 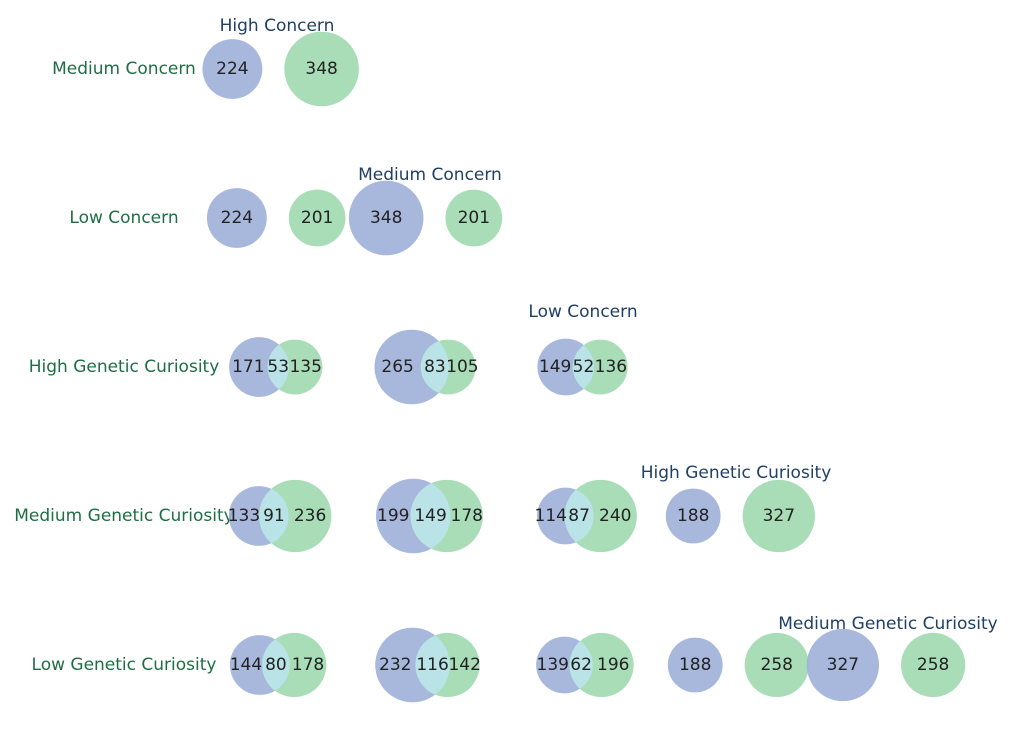 I want to click on overlap-value: 87, so click(x=579, y=516).